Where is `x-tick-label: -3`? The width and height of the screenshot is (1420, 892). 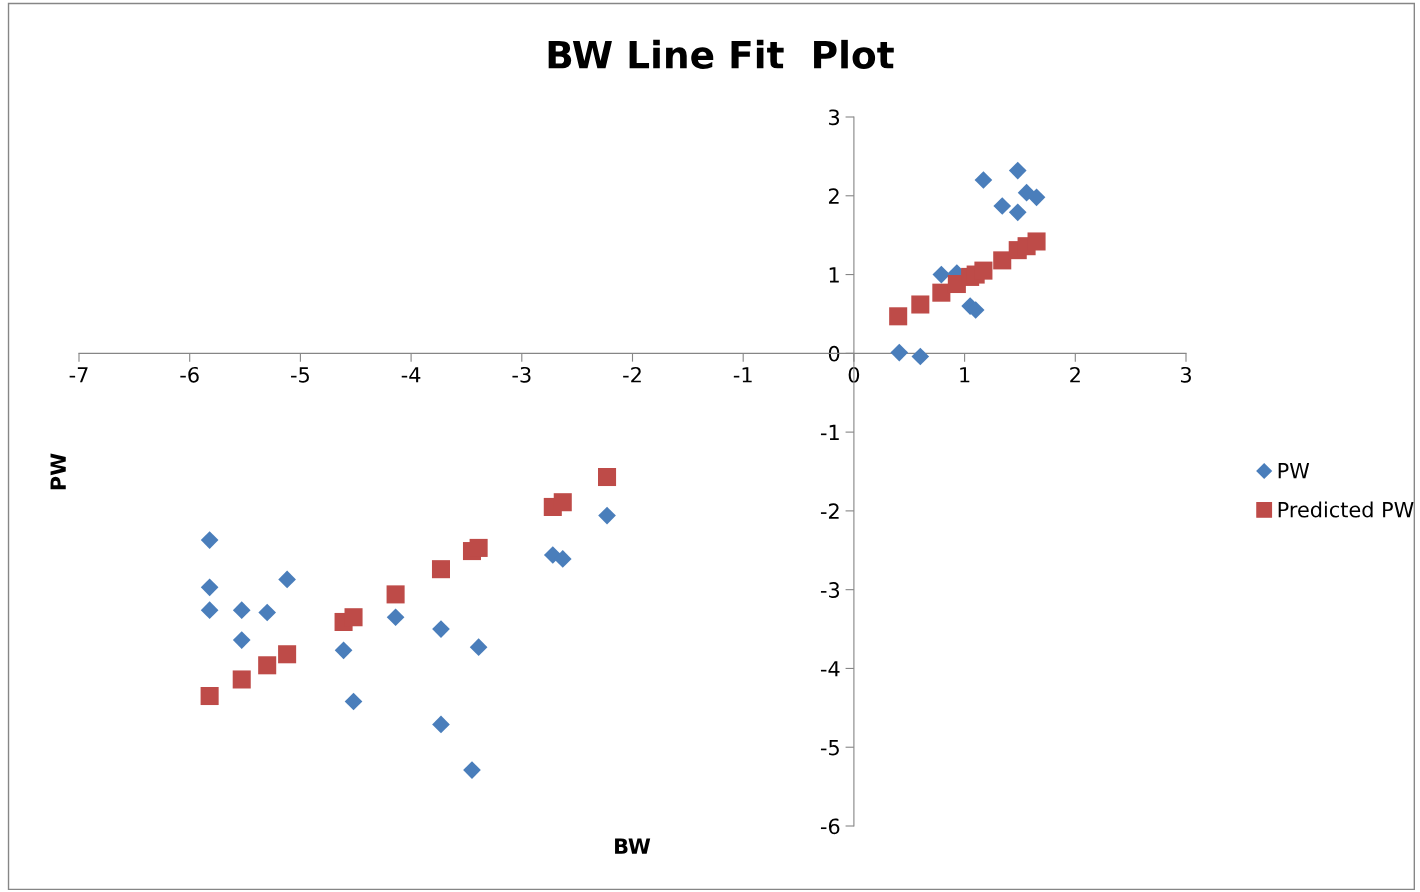
x-tick-label: -3 is located at coordinates (521, 374).